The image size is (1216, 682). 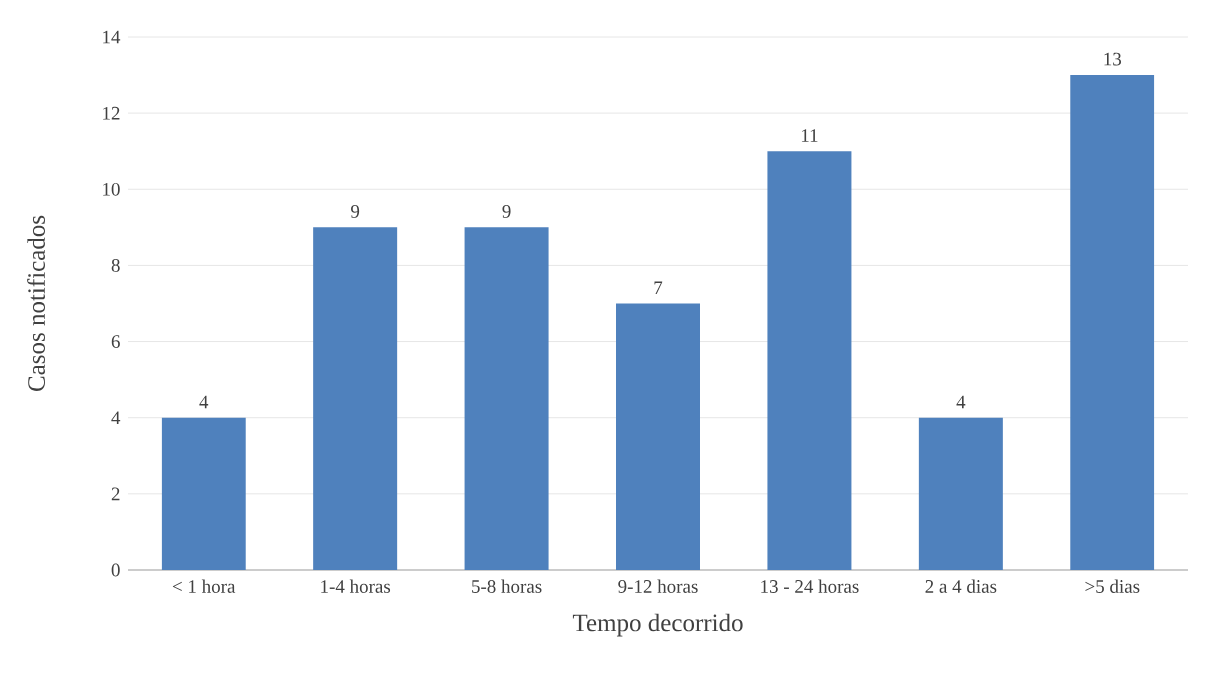 I want to click on x-tick-label: < 1 hora, so click(x=204, y=586).